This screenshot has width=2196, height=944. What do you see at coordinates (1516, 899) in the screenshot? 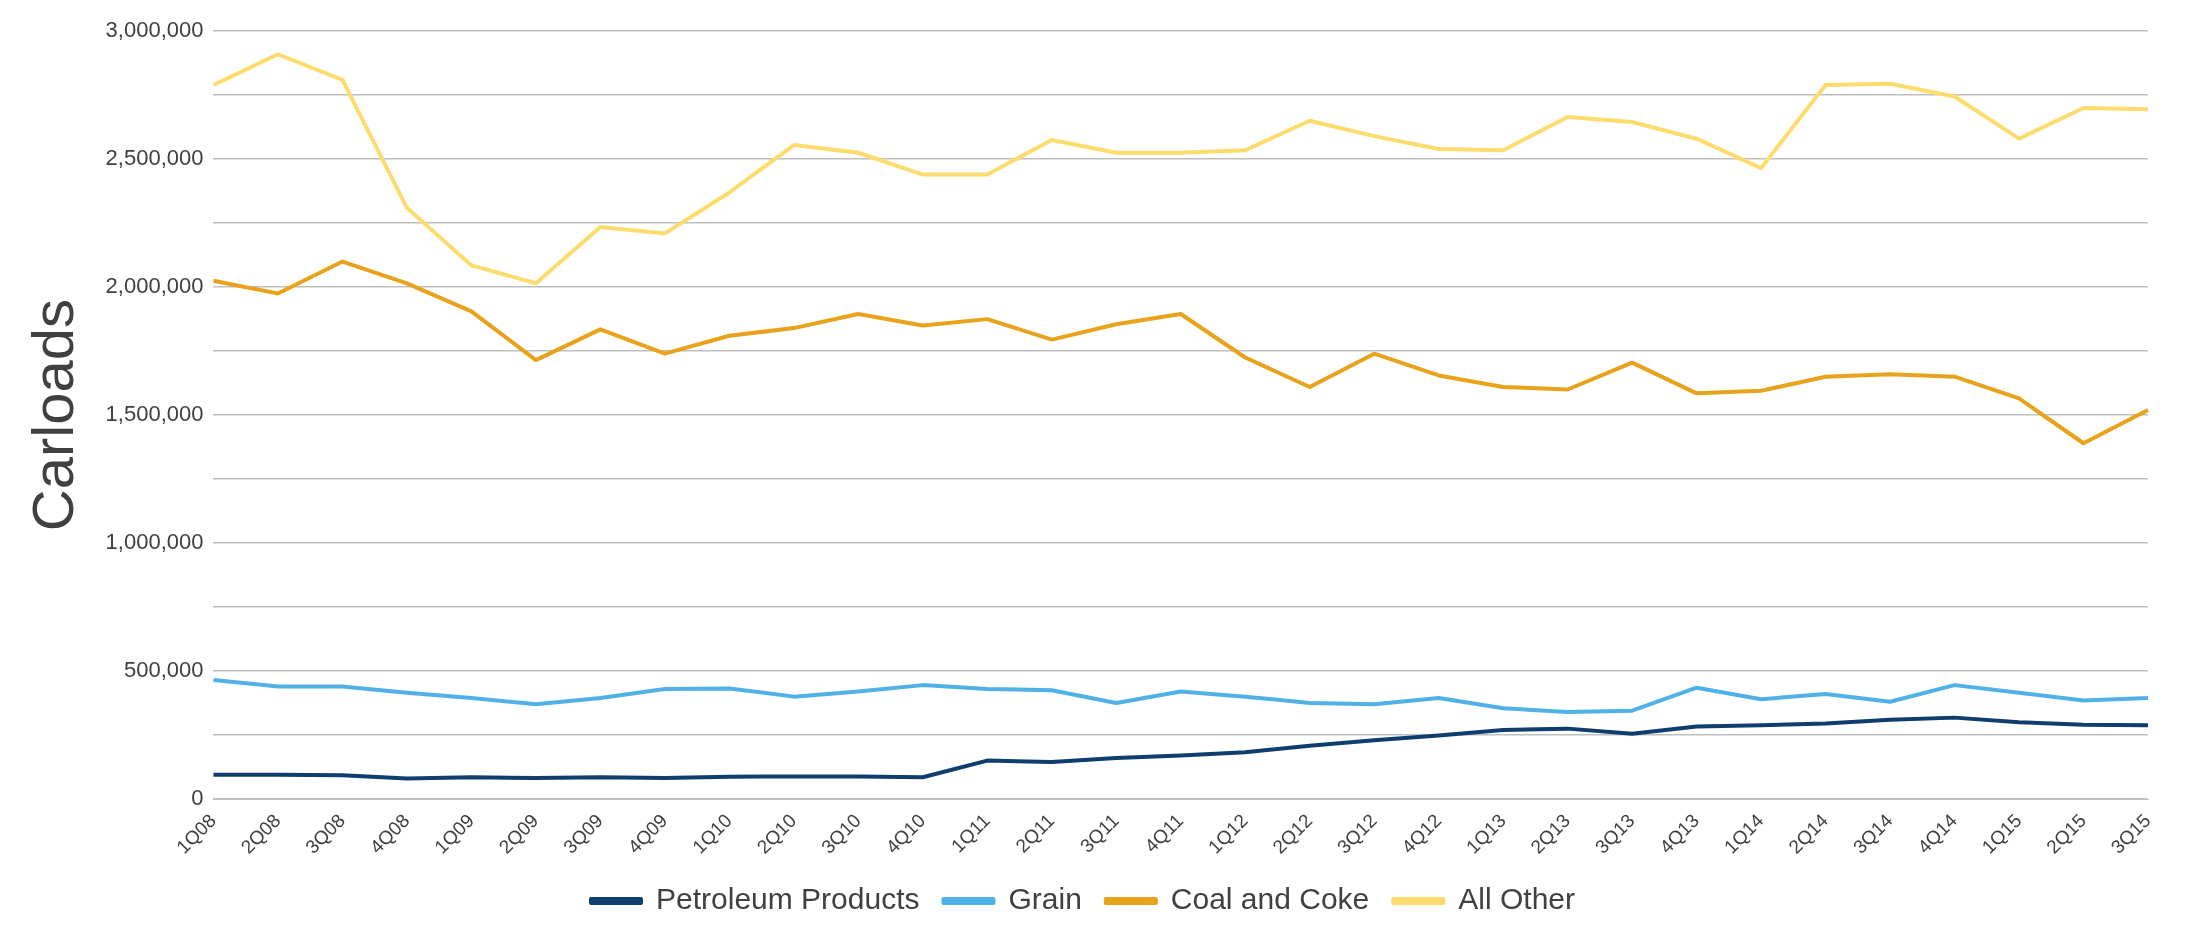
I see `legend-label: All Other` at bounding box center [1516, 899].